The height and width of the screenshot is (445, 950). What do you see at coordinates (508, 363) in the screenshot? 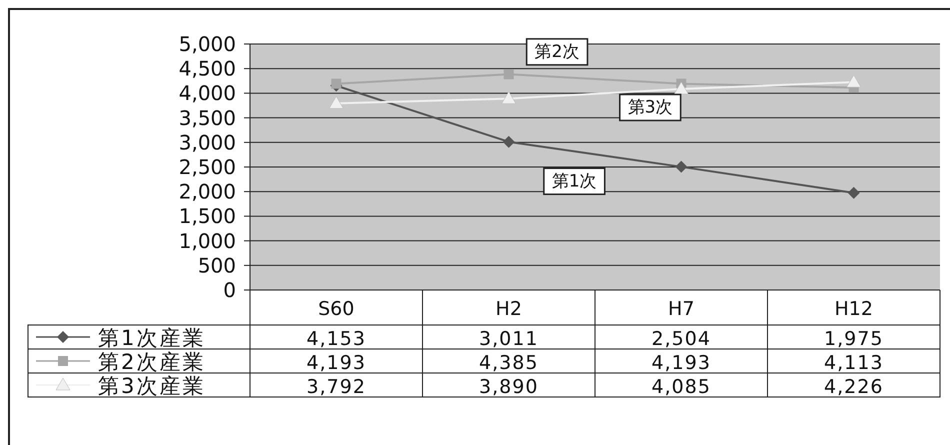
I see `data-label: 4,385` at bounding box center [508, 363].